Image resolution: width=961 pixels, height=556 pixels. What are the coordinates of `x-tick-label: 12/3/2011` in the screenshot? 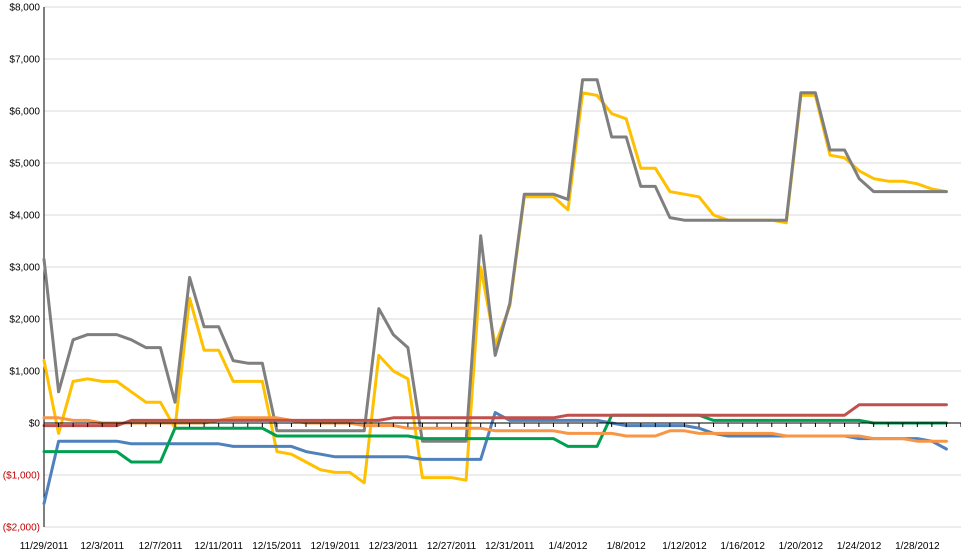 It's located at (102, 546).